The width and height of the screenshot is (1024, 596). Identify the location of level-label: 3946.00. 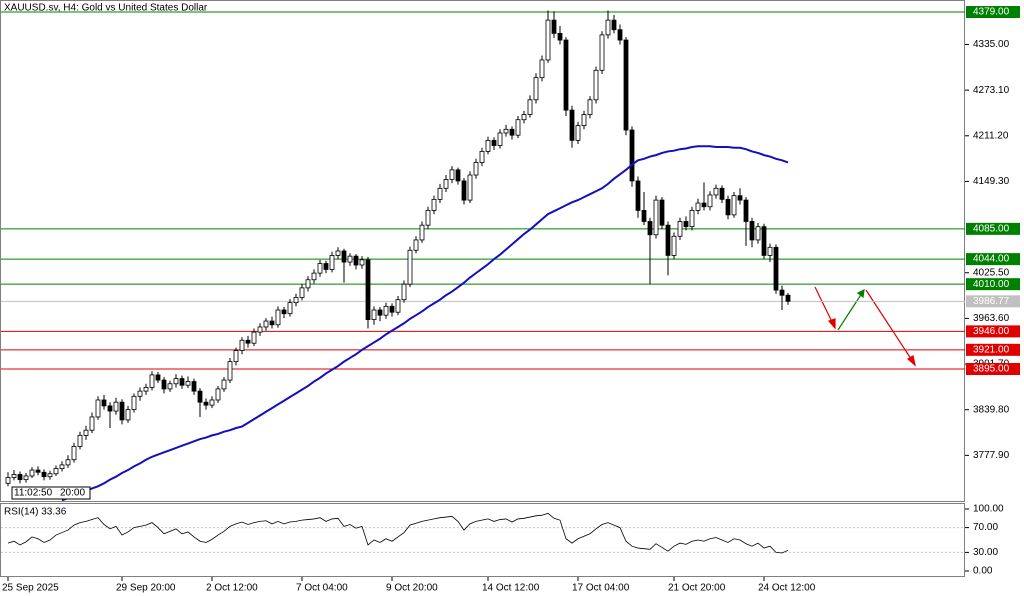
(991, 331).